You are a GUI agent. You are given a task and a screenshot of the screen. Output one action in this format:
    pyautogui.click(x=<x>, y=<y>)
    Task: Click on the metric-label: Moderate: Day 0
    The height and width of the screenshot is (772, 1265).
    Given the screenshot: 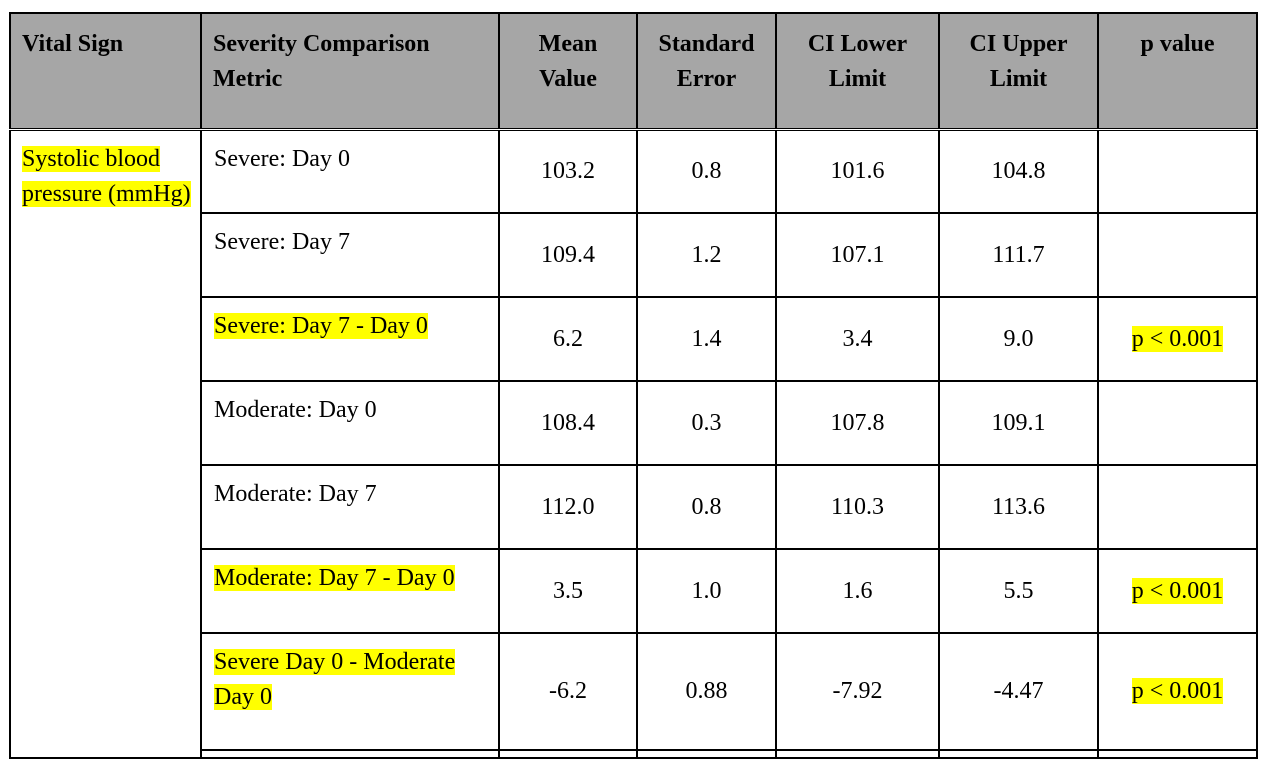 What is the action you would take?
    pyautogui.click(x=295, y=410)
    